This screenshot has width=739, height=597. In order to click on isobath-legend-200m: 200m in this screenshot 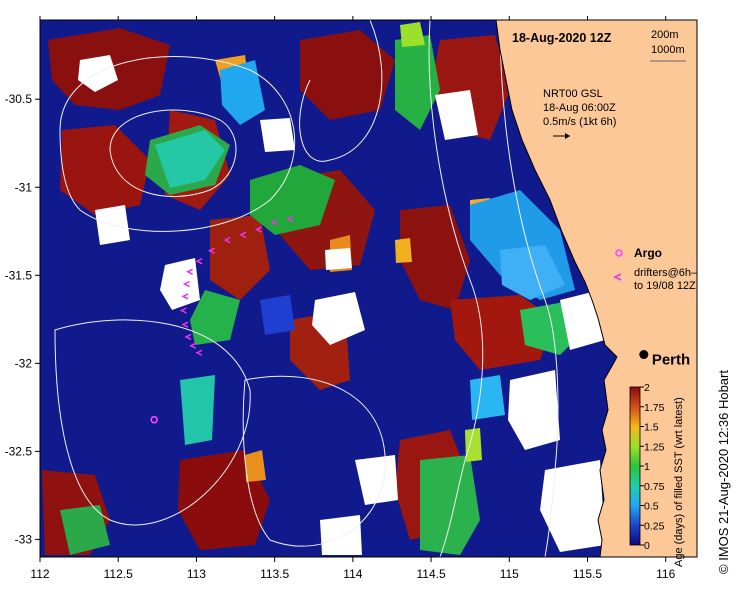, I will do `click(665, 35)`.